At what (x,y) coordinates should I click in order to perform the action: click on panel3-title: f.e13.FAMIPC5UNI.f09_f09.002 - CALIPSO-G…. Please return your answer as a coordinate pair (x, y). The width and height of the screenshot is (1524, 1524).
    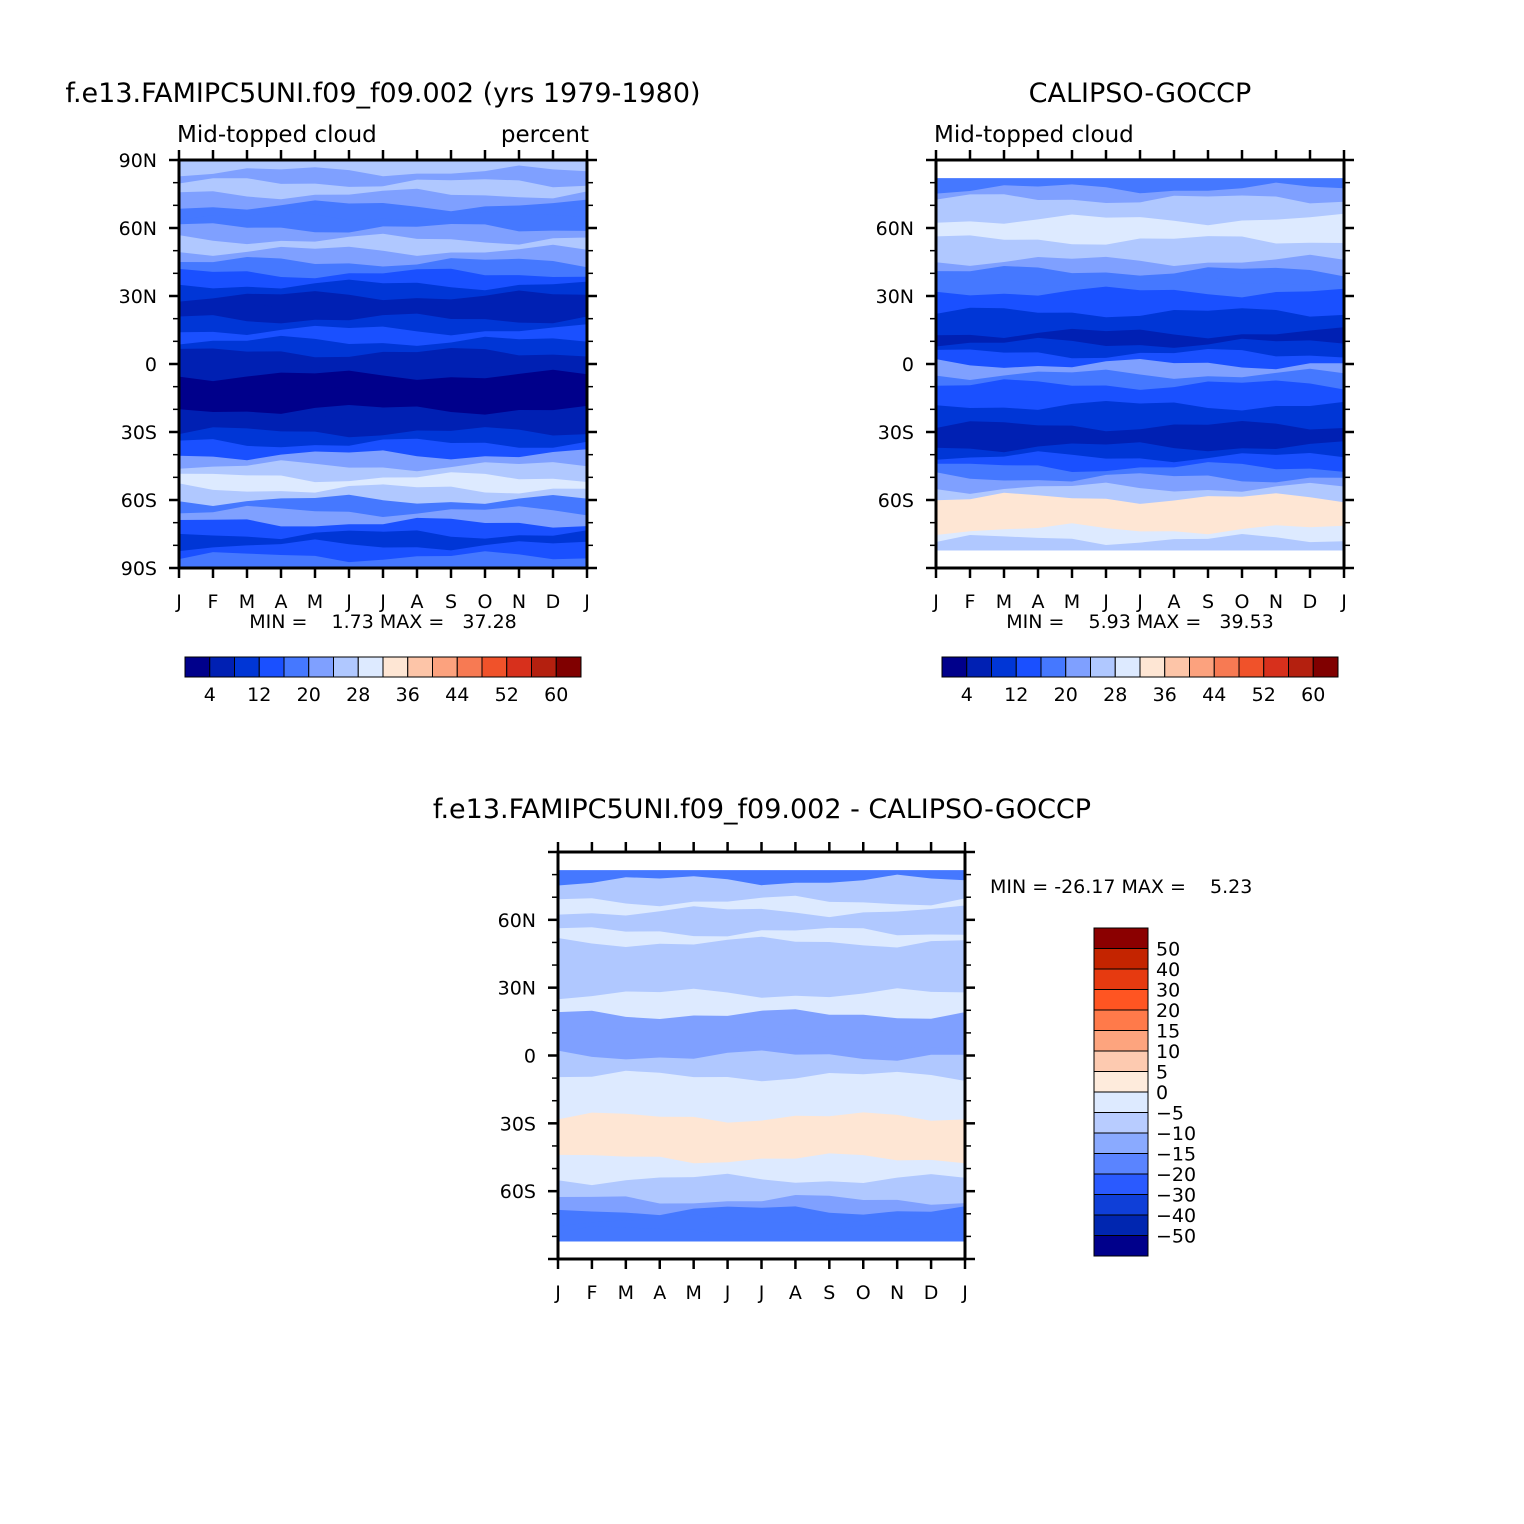
    Looking at the image, I should click on (762, 809).